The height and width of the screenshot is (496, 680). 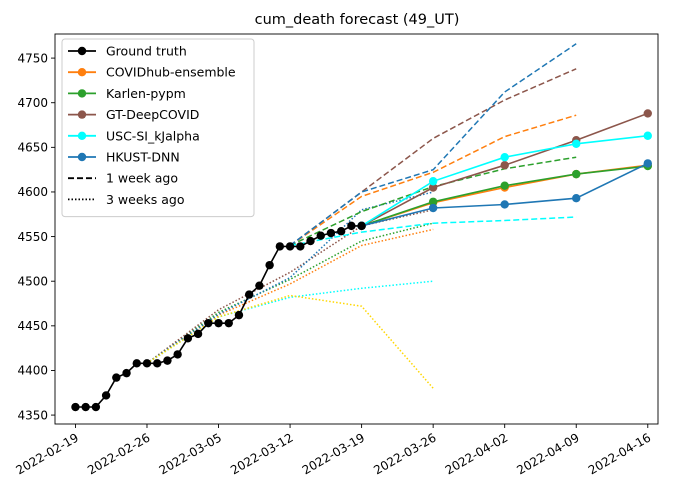 I want to click on legend-label: USC-SI_kJalpha, so click(x=153, y=135).